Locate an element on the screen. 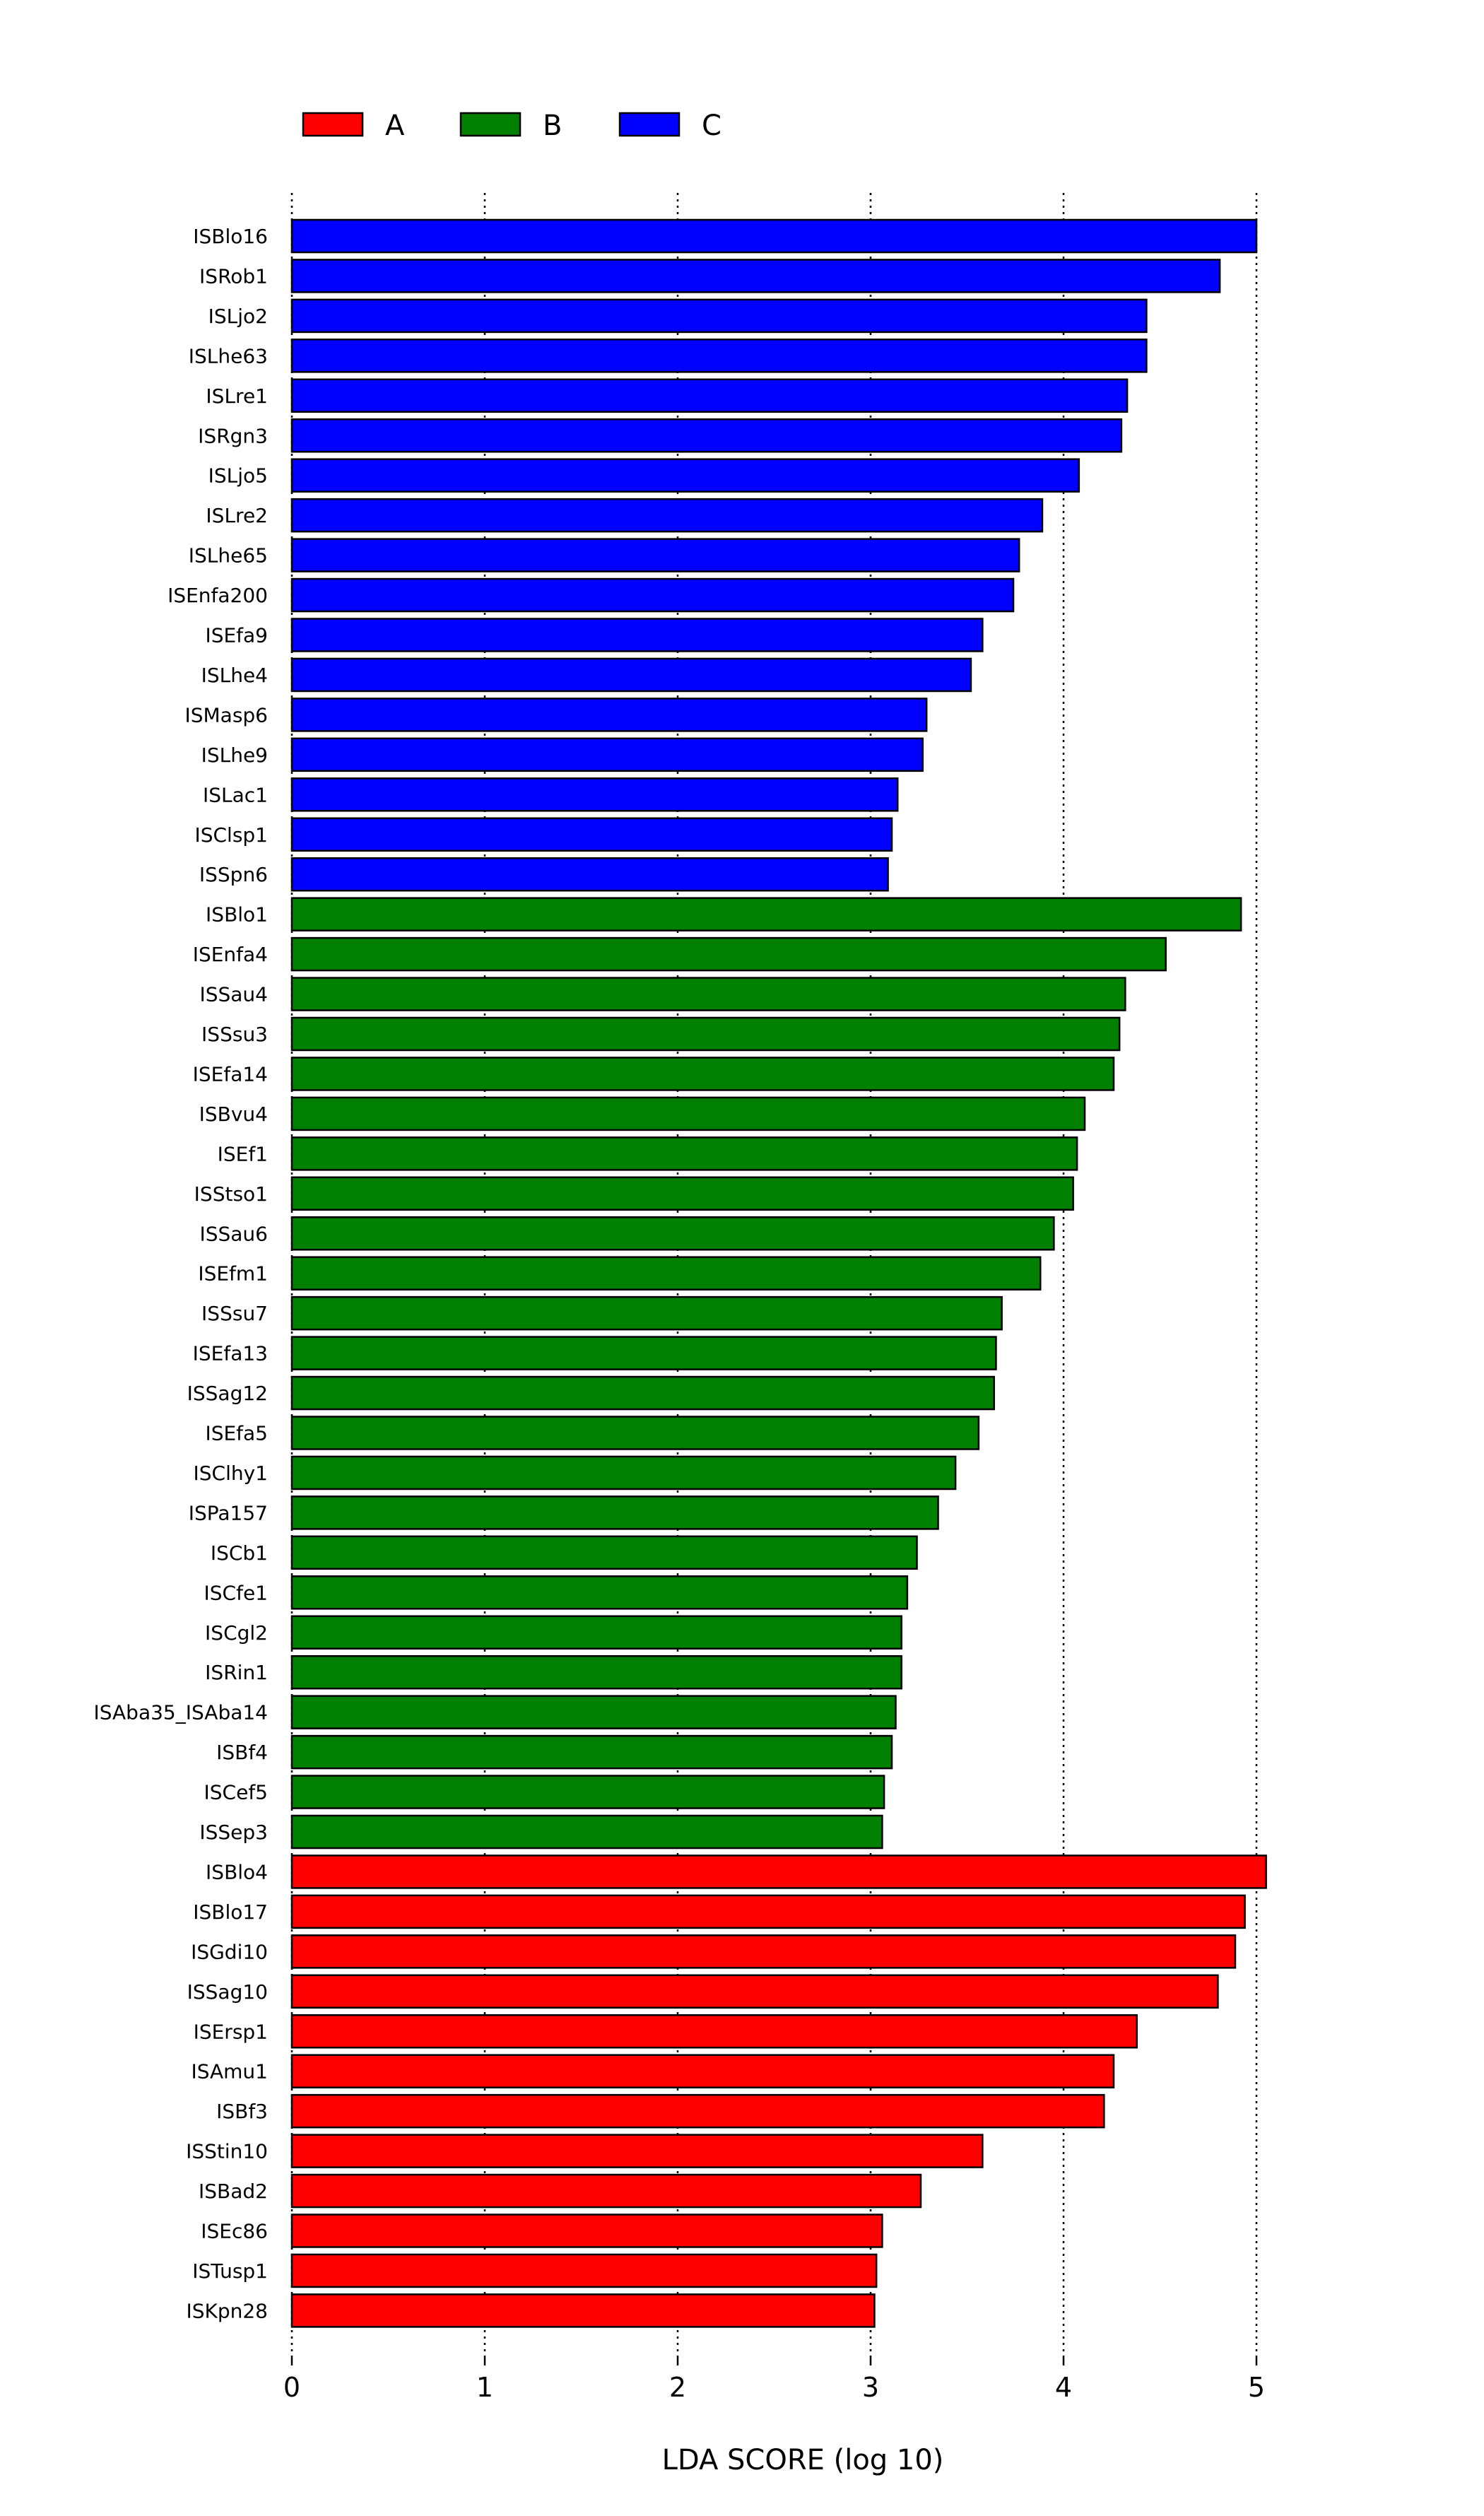  bar-ISPa157 is located at coordinates (614, 1512).